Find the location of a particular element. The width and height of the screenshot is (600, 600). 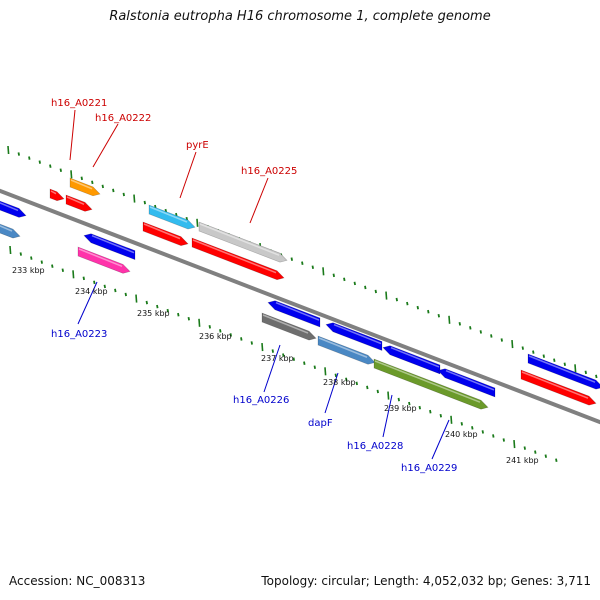

gene-label-pyre: pyrE is located at coordinates (197, 145).